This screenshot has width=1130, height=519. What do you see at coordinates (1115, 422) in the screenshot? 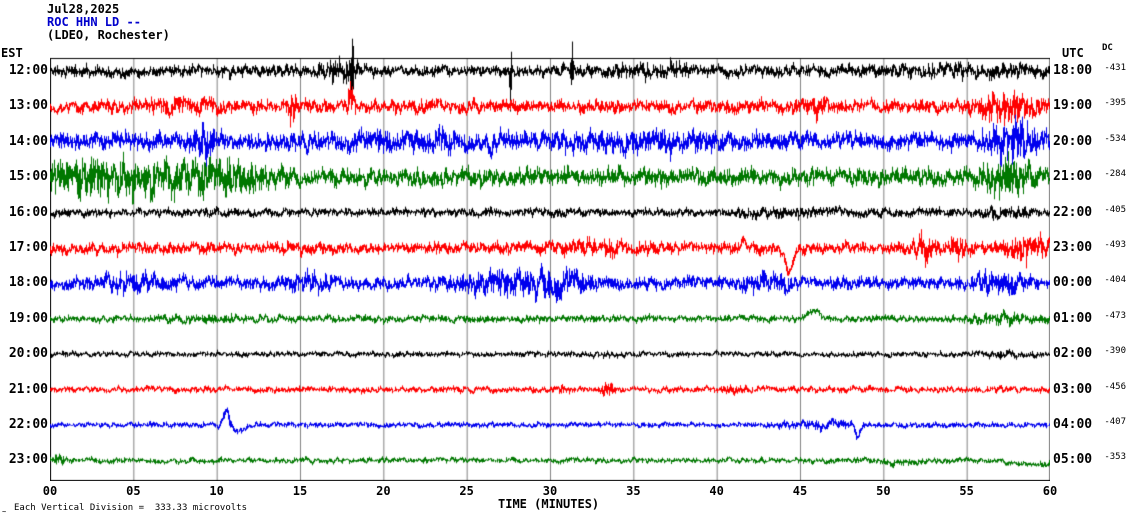
I see `dc-offset-value: -407` at bounding box center [1115, 422].